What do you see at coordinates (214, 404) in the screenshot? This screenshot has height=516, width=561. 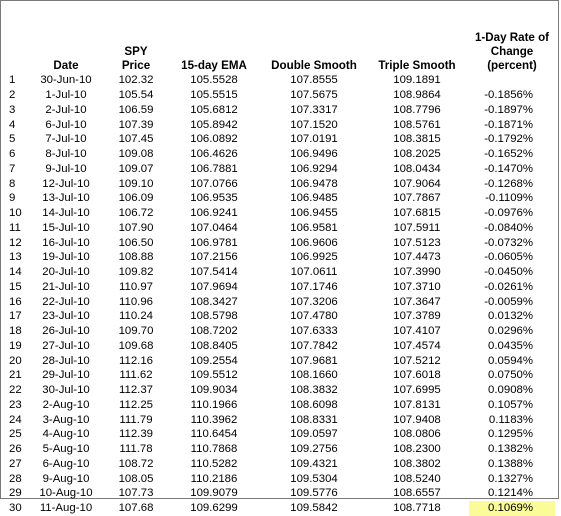 I see `ema-cell: 110.1966` at bounding box center [214, 404].